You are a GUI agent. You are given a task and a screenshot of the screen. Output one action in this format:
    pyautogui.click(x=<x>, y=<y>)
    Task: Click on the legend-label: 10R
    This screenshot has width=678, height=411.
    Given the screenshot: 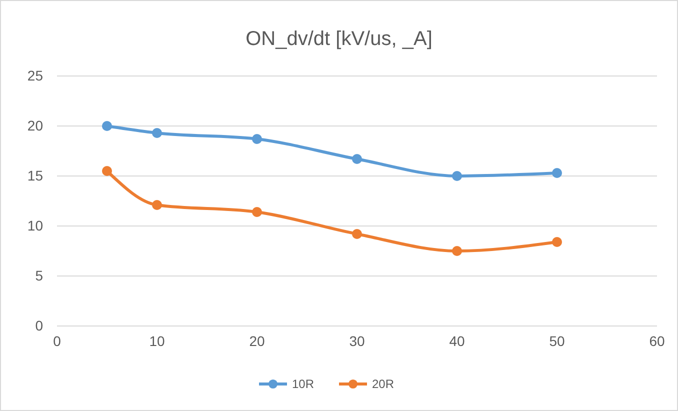 What is the action you would take?
    pyautogui.click(x=303, y=384)
    